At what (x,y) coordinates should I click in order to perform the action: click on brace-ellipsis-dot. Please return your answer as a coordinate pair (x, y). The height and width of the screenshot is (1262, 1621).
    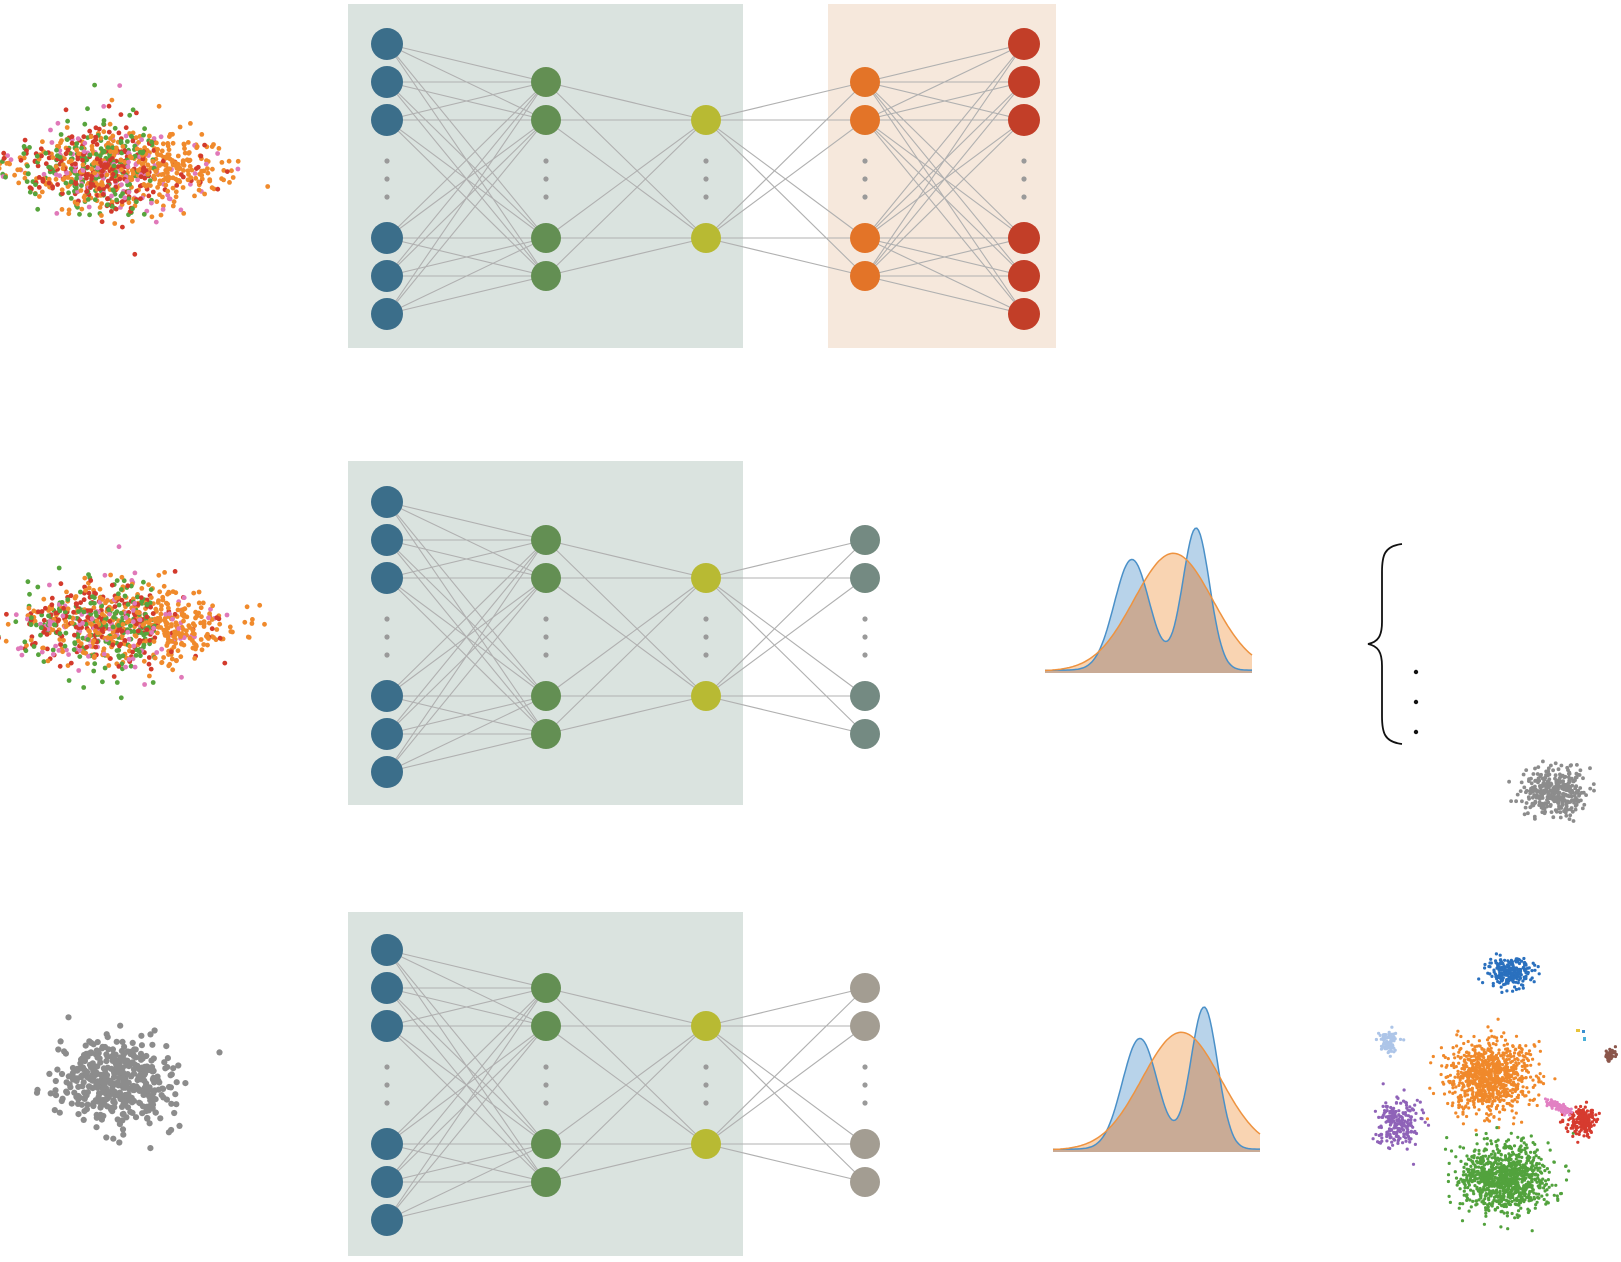
    Looking at the image, I should click on (1416, 702).